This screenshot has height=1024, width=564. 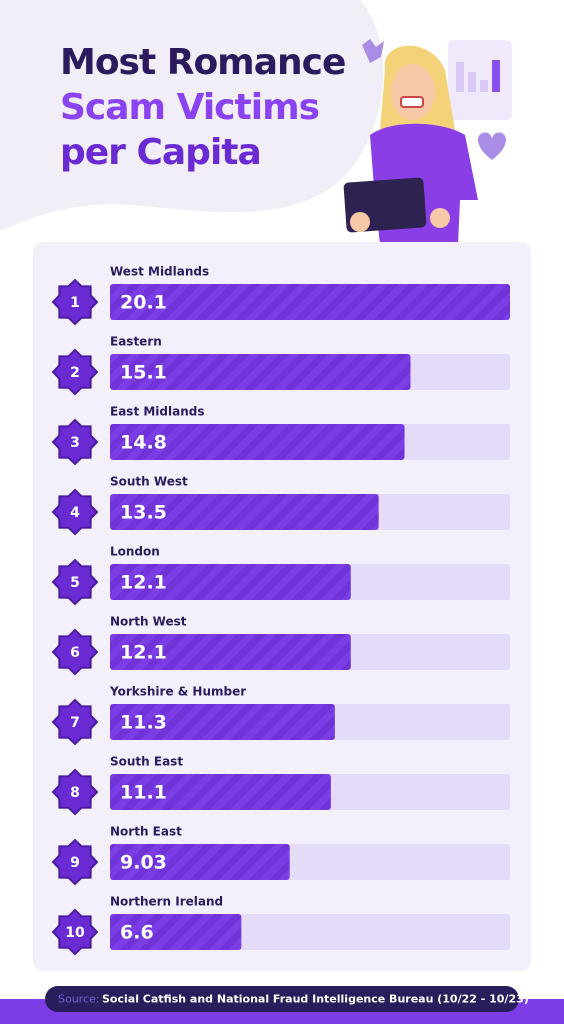 What do you see at coordinates (79, 999) in the screenshot?
I see `source-label: Source:` at bounding box center [79, 999].